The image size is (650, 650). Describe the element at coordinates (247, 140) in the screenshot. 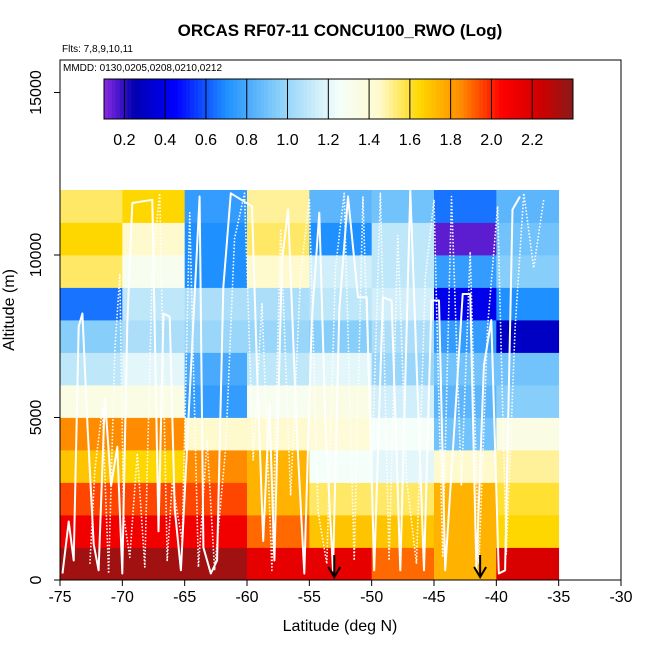

I see `colorbar-tick-label: 0.8` at that location.